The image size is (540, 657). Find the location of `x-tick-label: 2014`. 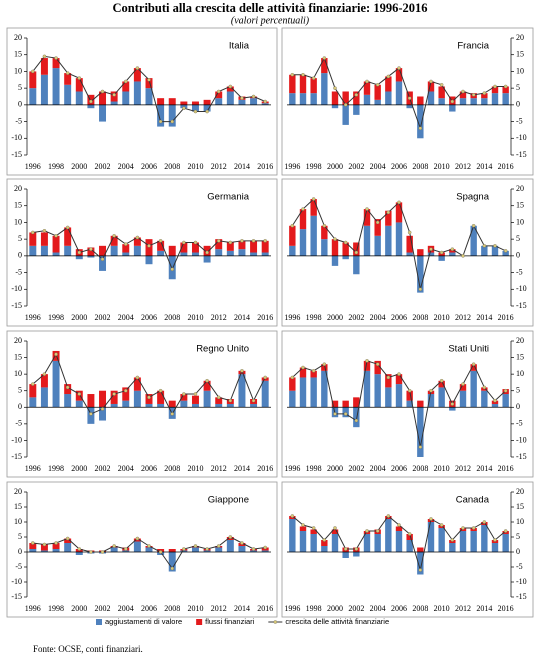

x-tick-label: 2014 is located at coordinates (242, 166).